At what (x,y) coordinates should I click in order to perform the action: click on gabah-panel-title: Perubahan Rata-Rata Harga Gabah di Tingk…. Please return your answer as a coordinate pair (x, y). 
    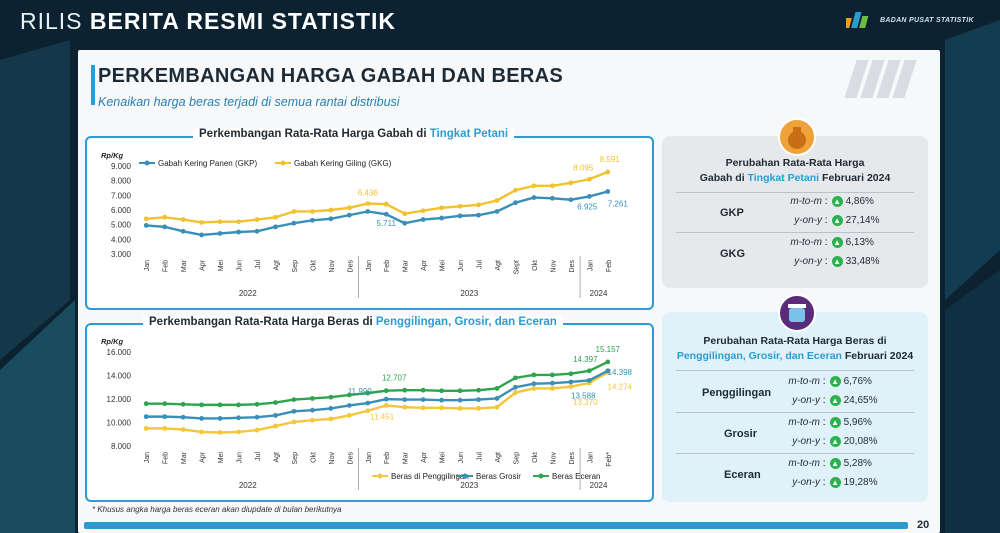
    Looking at the image, I should click on (795, 171).